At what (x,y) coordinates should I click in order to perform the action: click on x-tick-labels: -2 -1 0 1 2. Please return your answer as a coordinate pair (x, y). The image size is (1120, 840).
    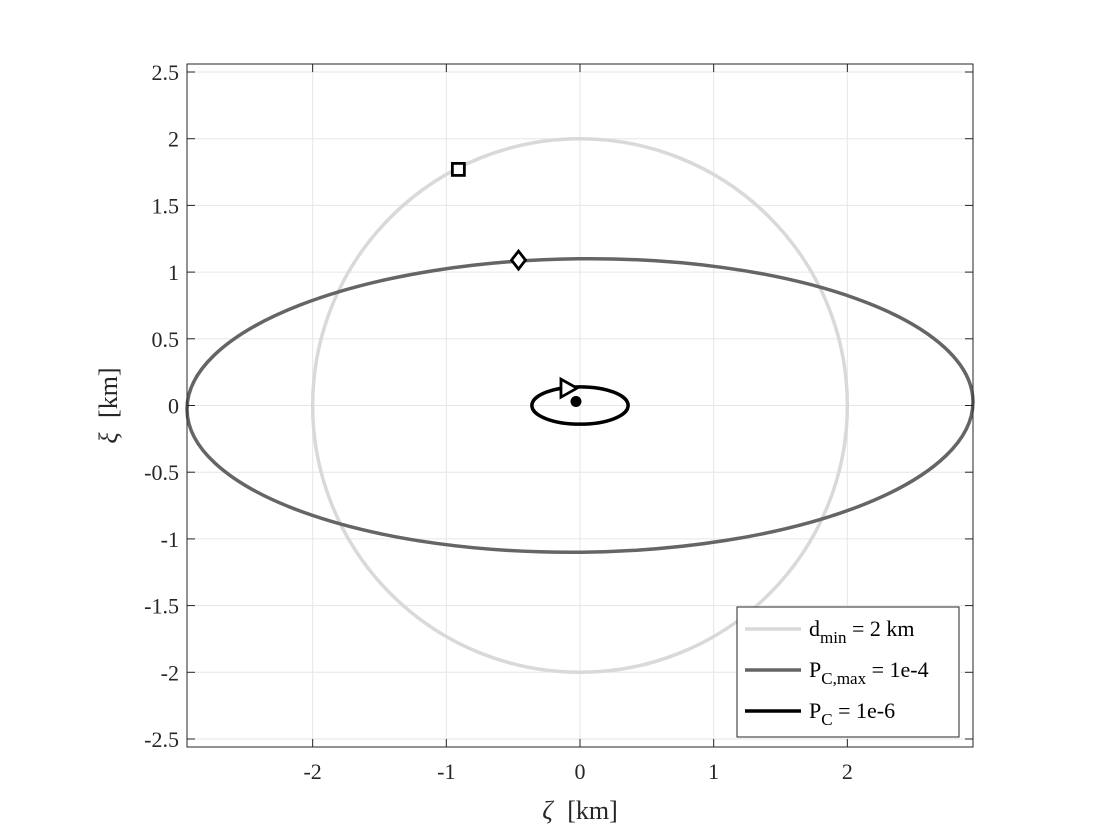
    Looking at the image, I should click on (577, 771).